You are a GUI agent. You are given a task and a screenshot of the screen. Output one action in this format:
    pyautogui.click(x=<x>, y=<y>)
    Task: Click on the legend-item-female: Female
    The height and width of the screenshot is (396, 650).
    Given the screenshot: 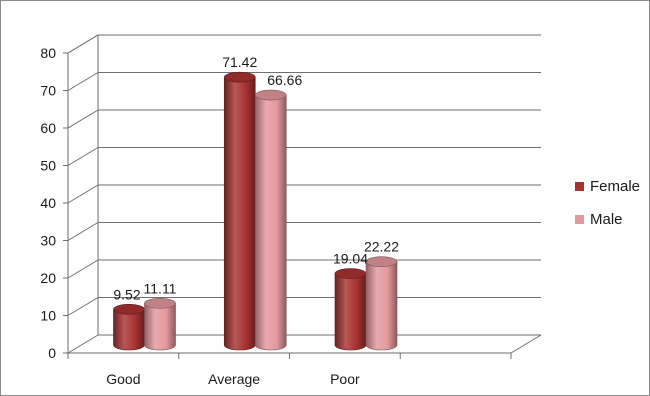 What is the action you would take?
    pyautogui.click(x=607, y=186)
    